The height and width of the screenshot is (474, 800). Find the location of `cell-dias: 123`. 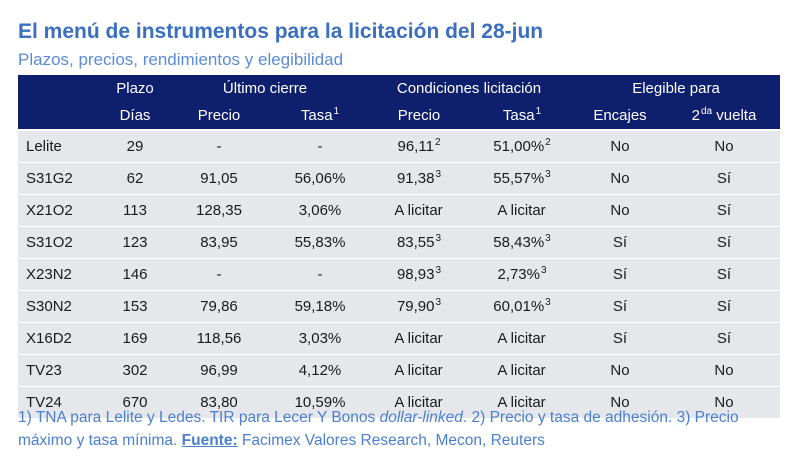

cell-dias: 123 is located at coordinates (135, 242).